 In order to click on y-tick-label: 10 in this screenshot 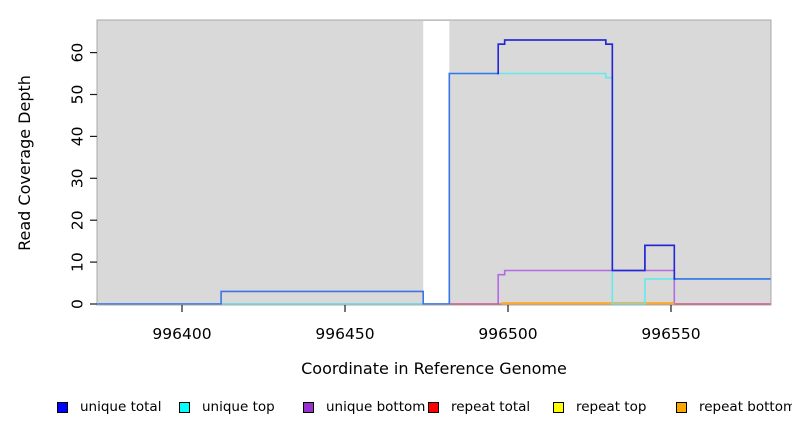, I will do `click(78, 262)`.